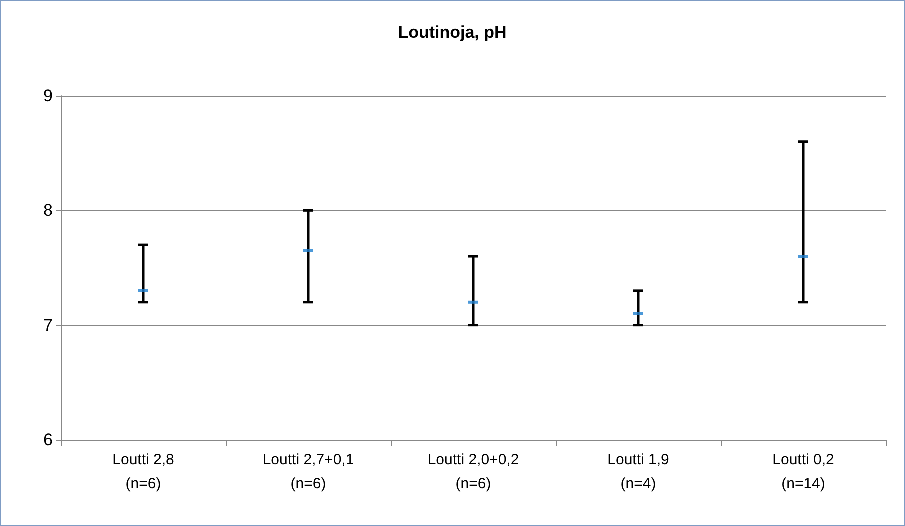 This screenshot has height=526, width=905. I want to click on chart-title: Loutinoja, pH, so click(452, 32).